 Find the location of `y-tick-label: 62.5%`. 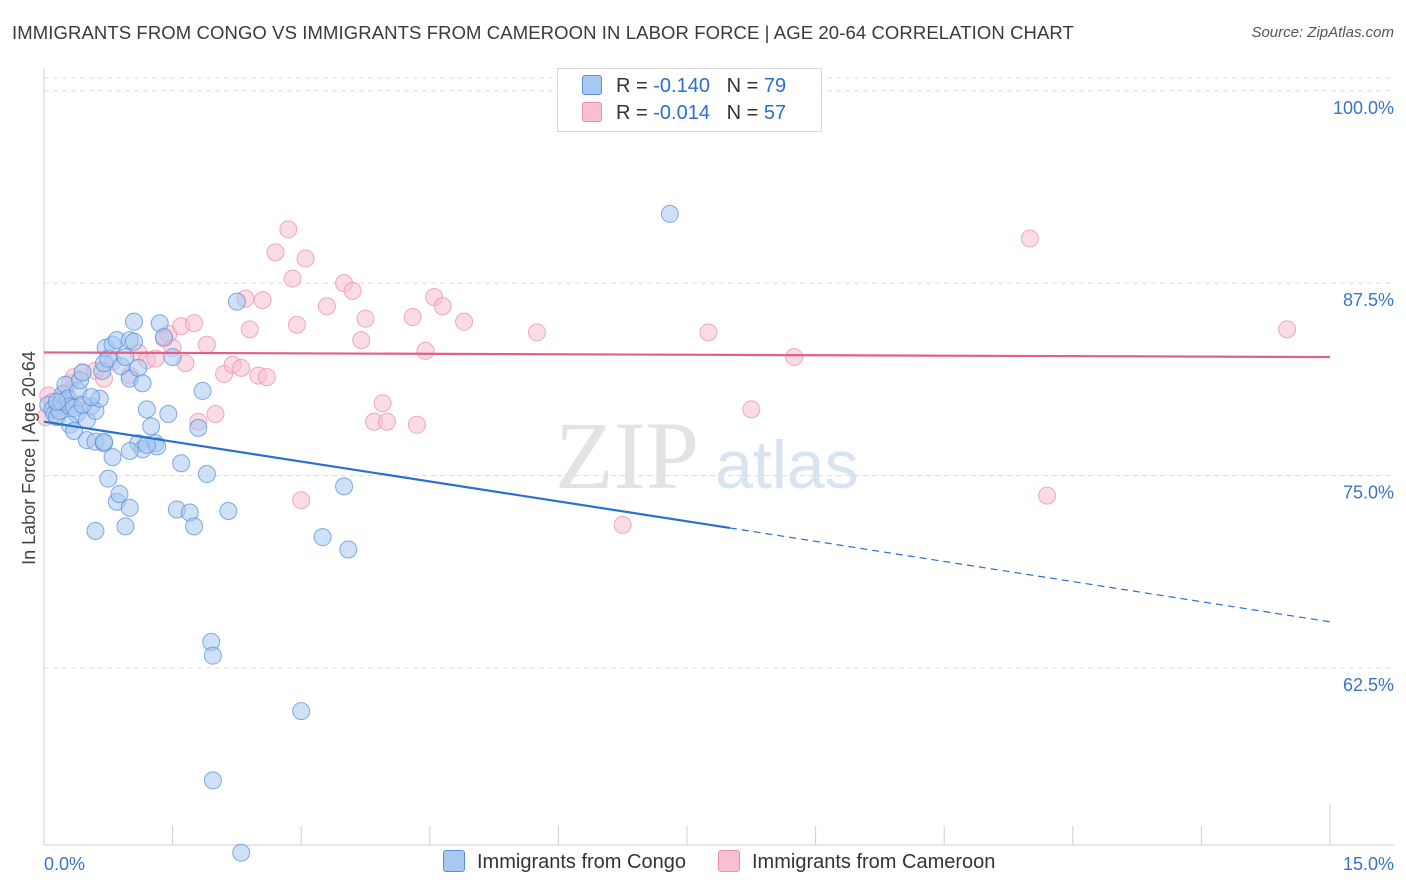

y-tick-label: 62.5% is located at coordinates (1368, 685).